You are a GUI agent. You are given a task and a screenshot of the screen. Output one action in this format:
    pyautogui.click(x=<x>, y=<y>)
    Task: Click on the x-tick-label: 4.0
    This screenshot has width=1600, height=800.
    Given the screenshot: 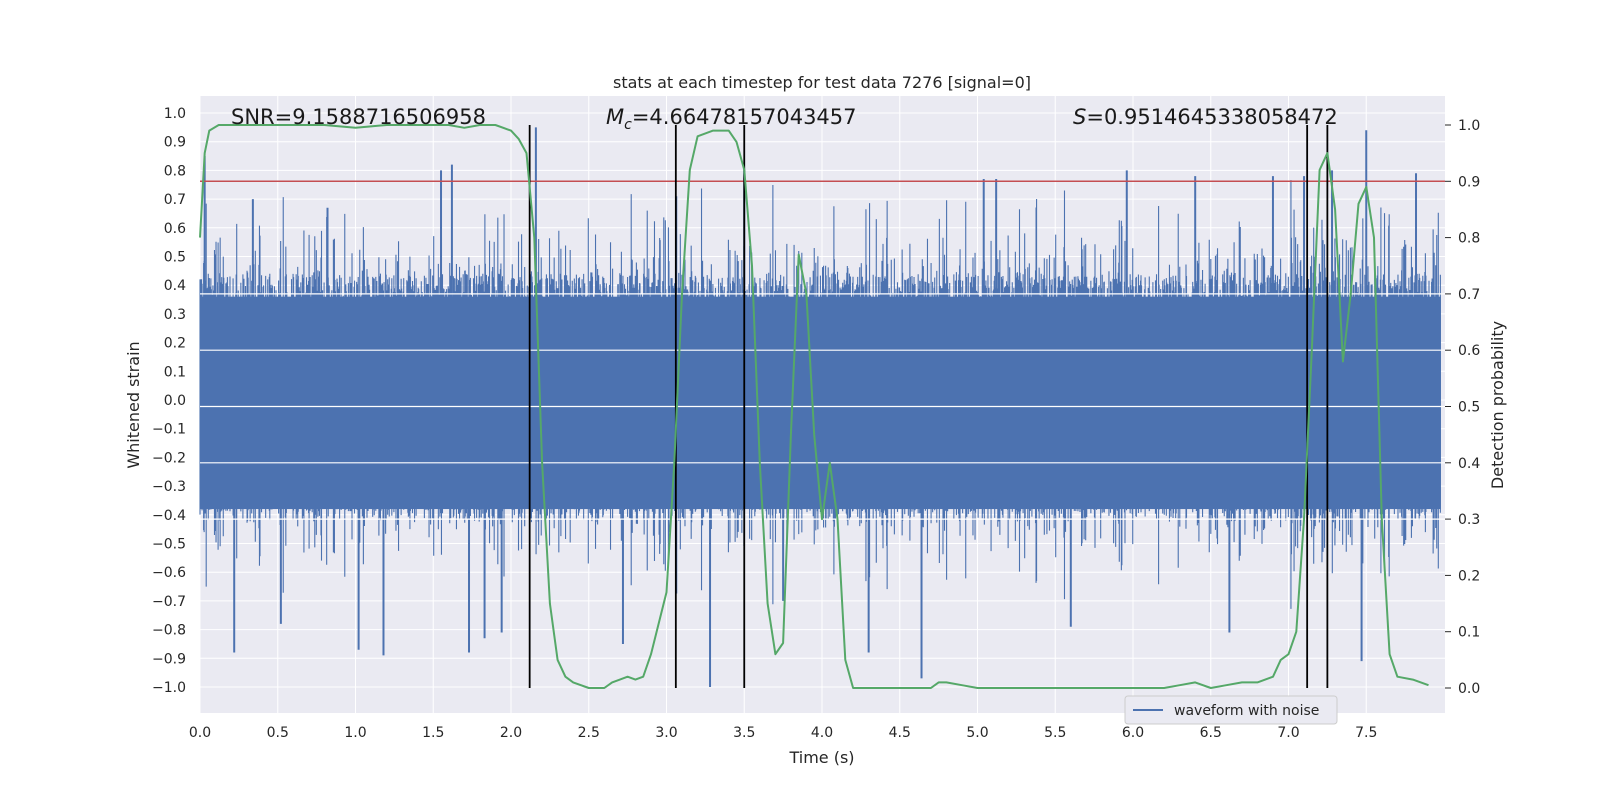 What is the action you would take?
    pyautogui.click(x=822, y=733)
    